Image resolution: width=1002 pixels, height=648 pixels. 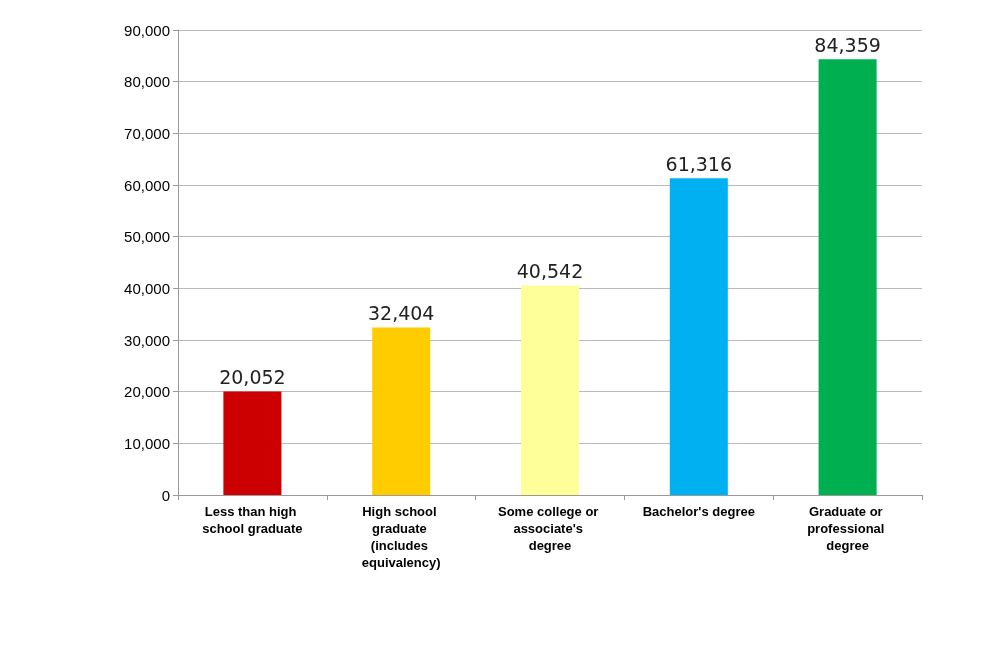 What do you see at coordinates (252, 520) in the screenshot?
I see `x-tick-label: Less than high school graduate` at bounding box center [252, 520].